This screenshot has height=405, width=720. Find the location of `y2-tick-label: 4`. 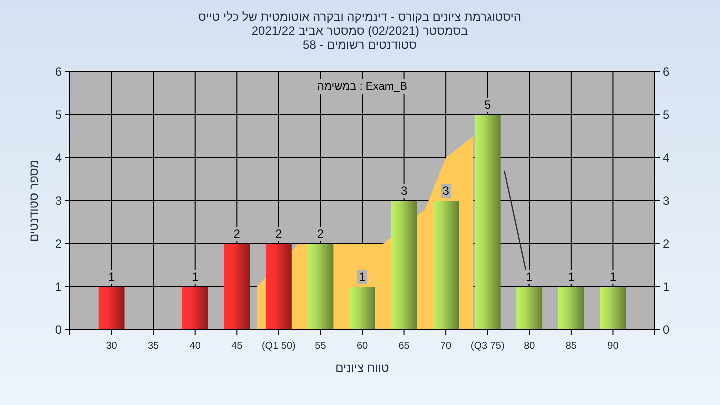

y2-tick-label: 4 is located at coordinates (666, 158).